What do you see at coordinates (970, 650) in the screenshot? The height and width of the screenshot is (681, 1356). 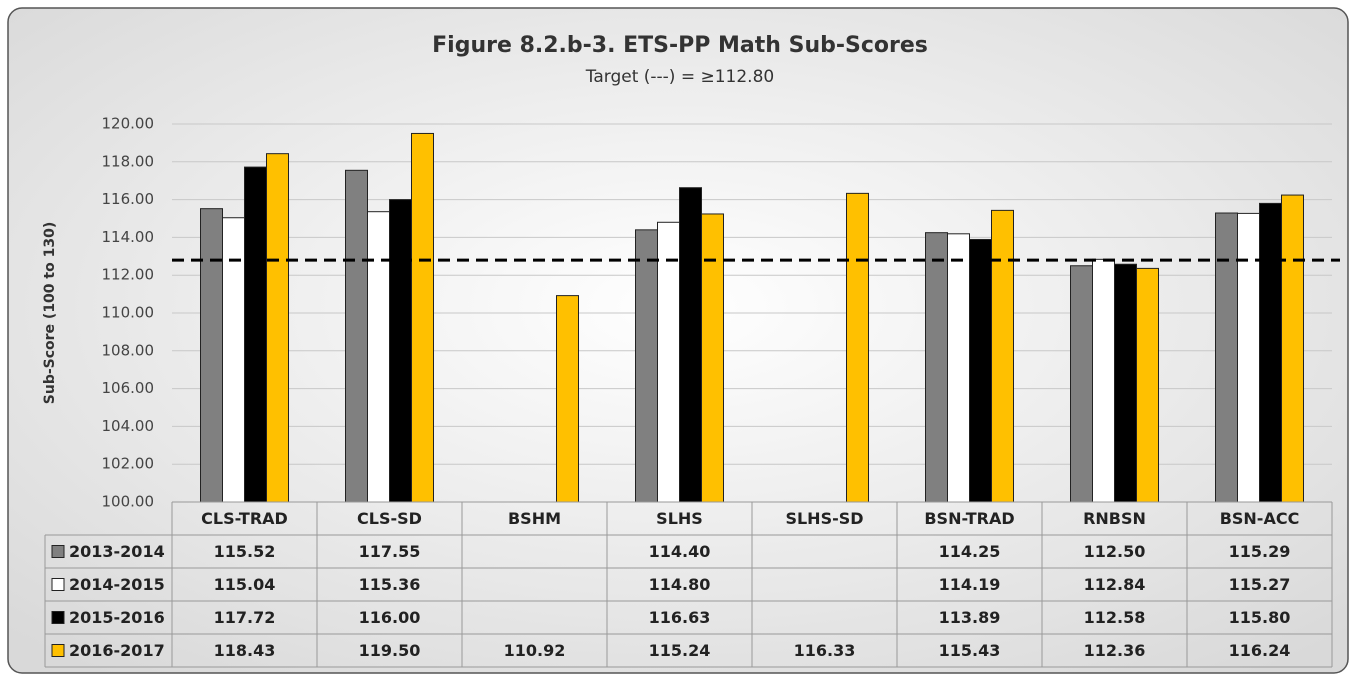 I see `table-value: 115.43` at bounding box center [970, 650].